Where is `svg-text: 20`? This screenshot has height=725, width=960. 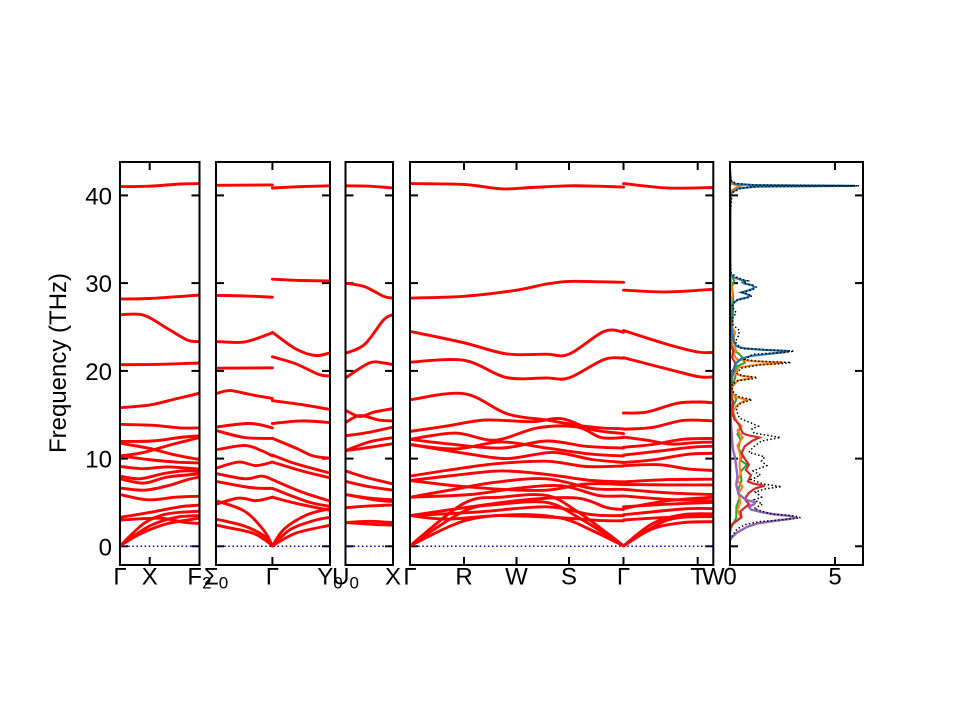 svg-text: 20 is located at coordinates (98, 372).